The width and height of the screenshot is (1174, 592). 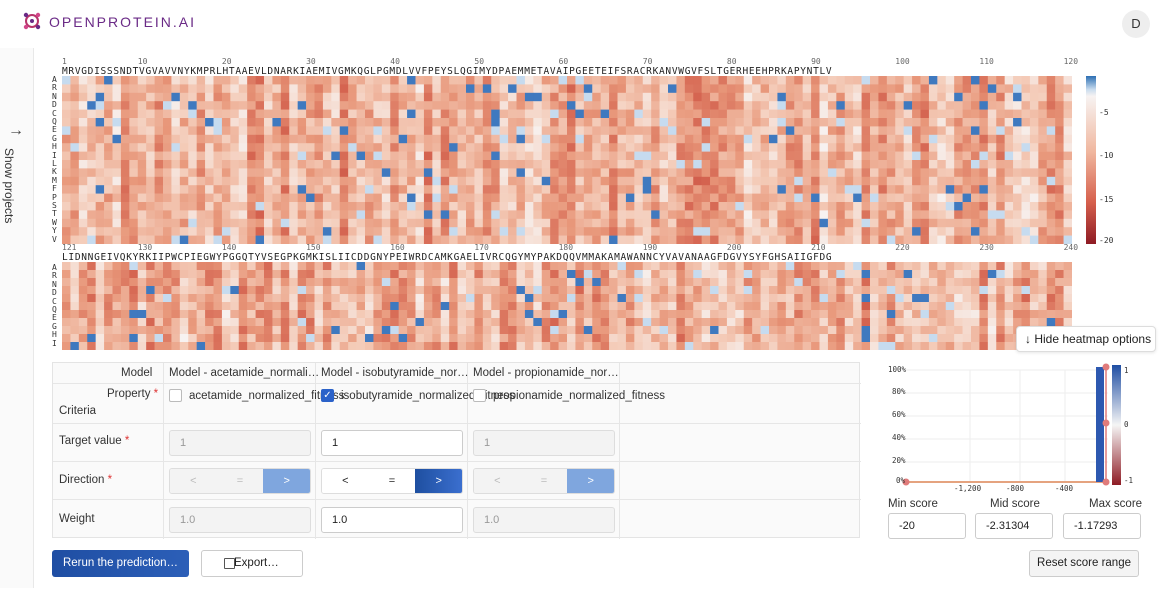 I want to click on hide-heatmap-options-button: ↓ Hide heatmap options, so click(x=1086, y=339).